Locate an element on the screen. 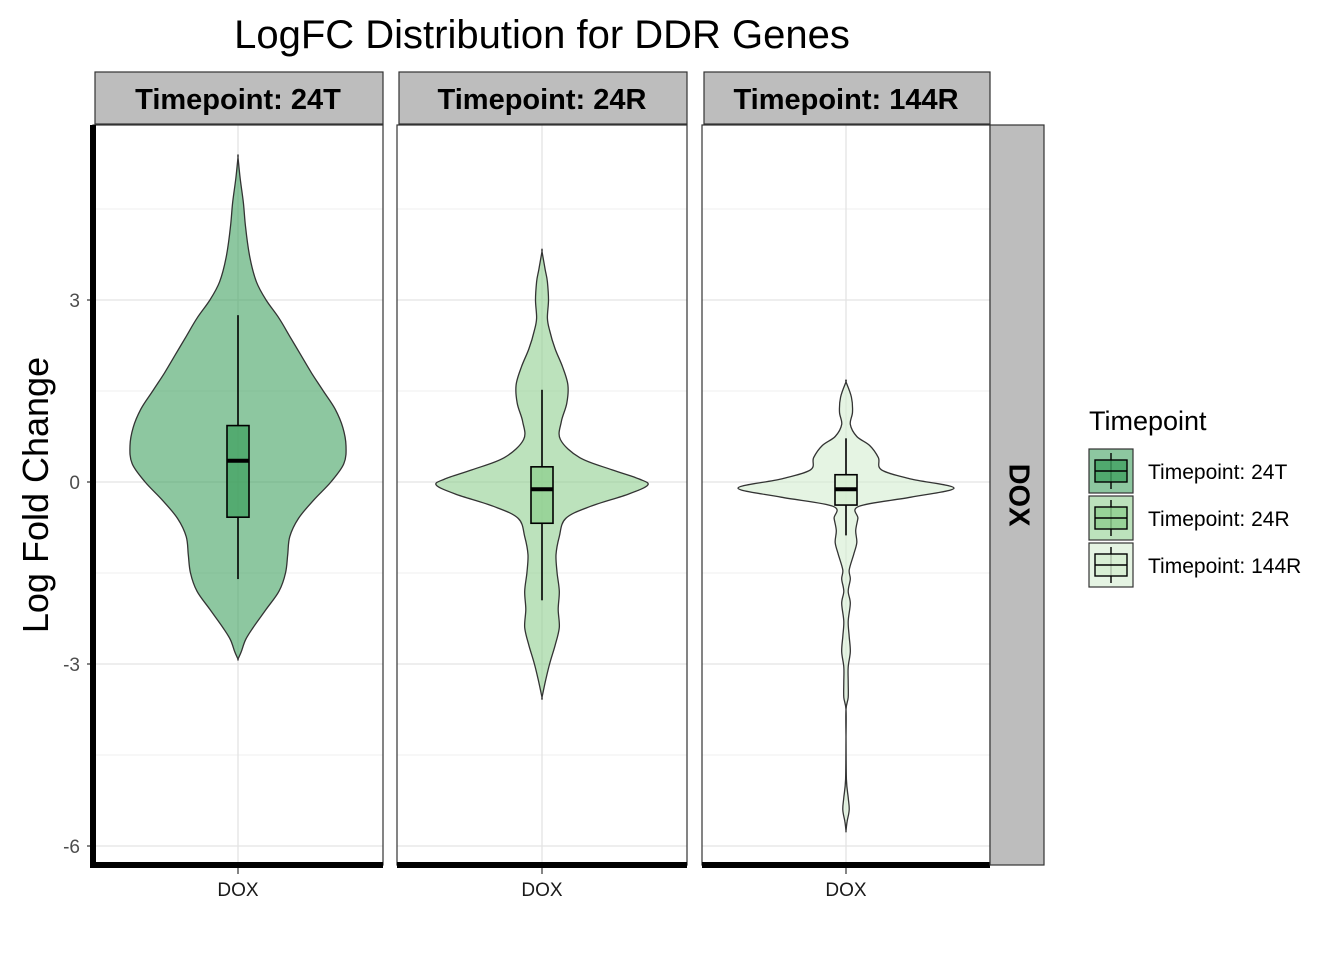  row-strip-background is located at coordinates (1017, 495).